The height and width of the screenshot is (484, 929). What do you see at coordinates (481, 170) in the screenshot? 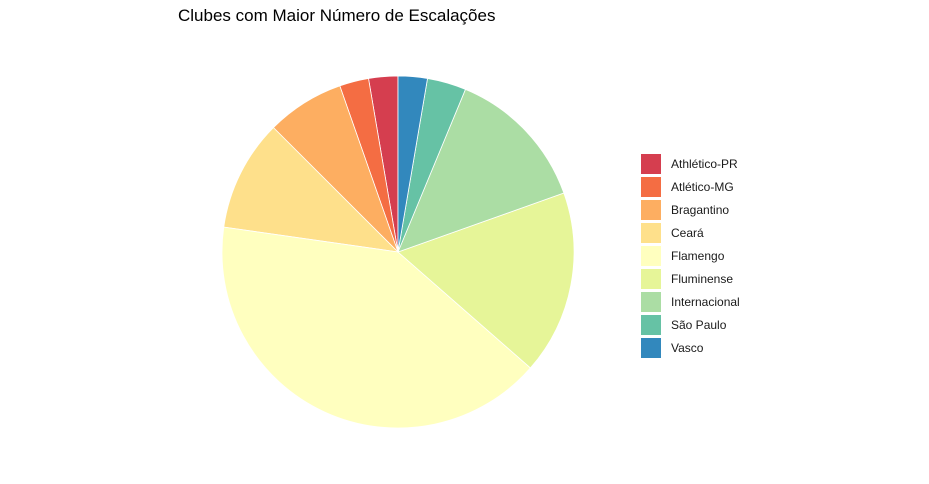
I see `pie-slice-internacional` at bounding box center [481, 170].